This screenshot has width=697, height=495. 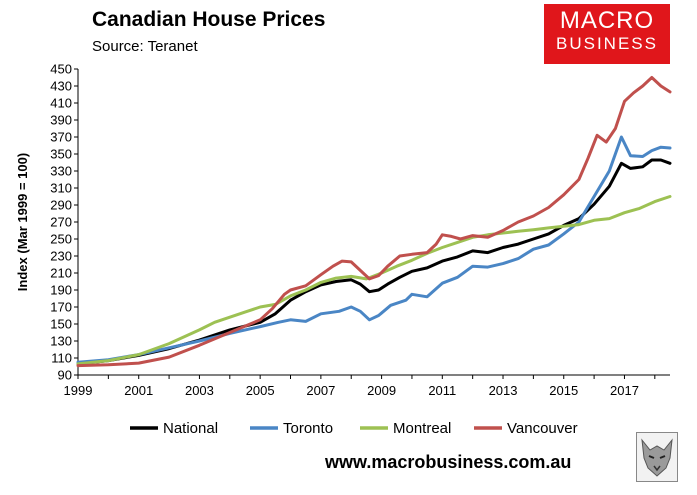 What do you see at coordinates (61, 256) in the screenshot?
I see `y-tick-label: 230` at bounding box center [61, 256].